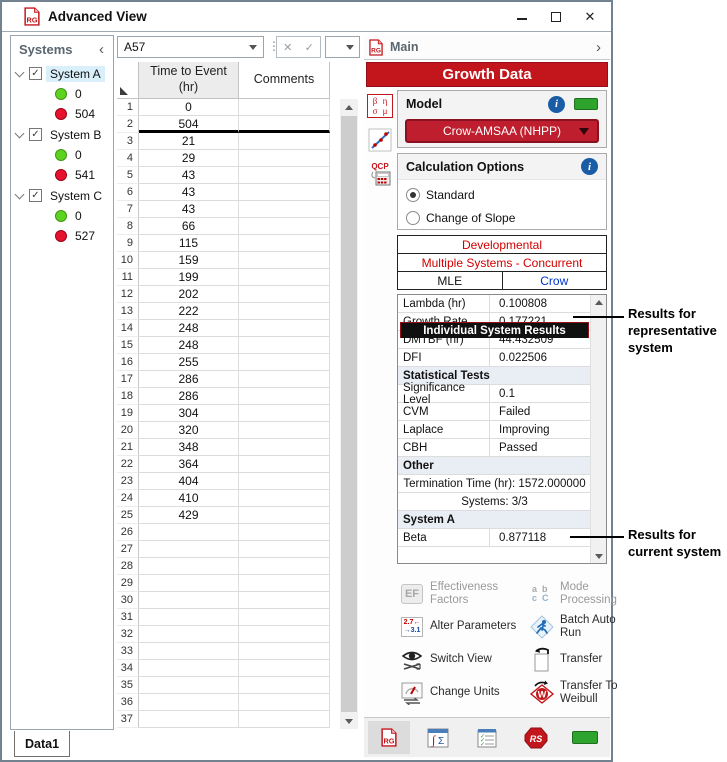 The height and width of the screenshot is (762, 727). Describe the element at coordinates (128, 600) in the screenshot. I see `row-number: 30` at that location.